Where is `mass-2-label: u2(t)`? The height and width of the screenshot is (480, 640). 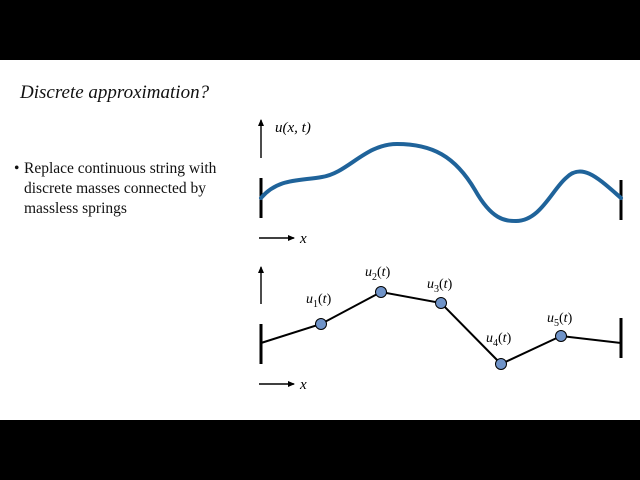 mass-2-label: u2(t) is located at coordinates (378, 274).